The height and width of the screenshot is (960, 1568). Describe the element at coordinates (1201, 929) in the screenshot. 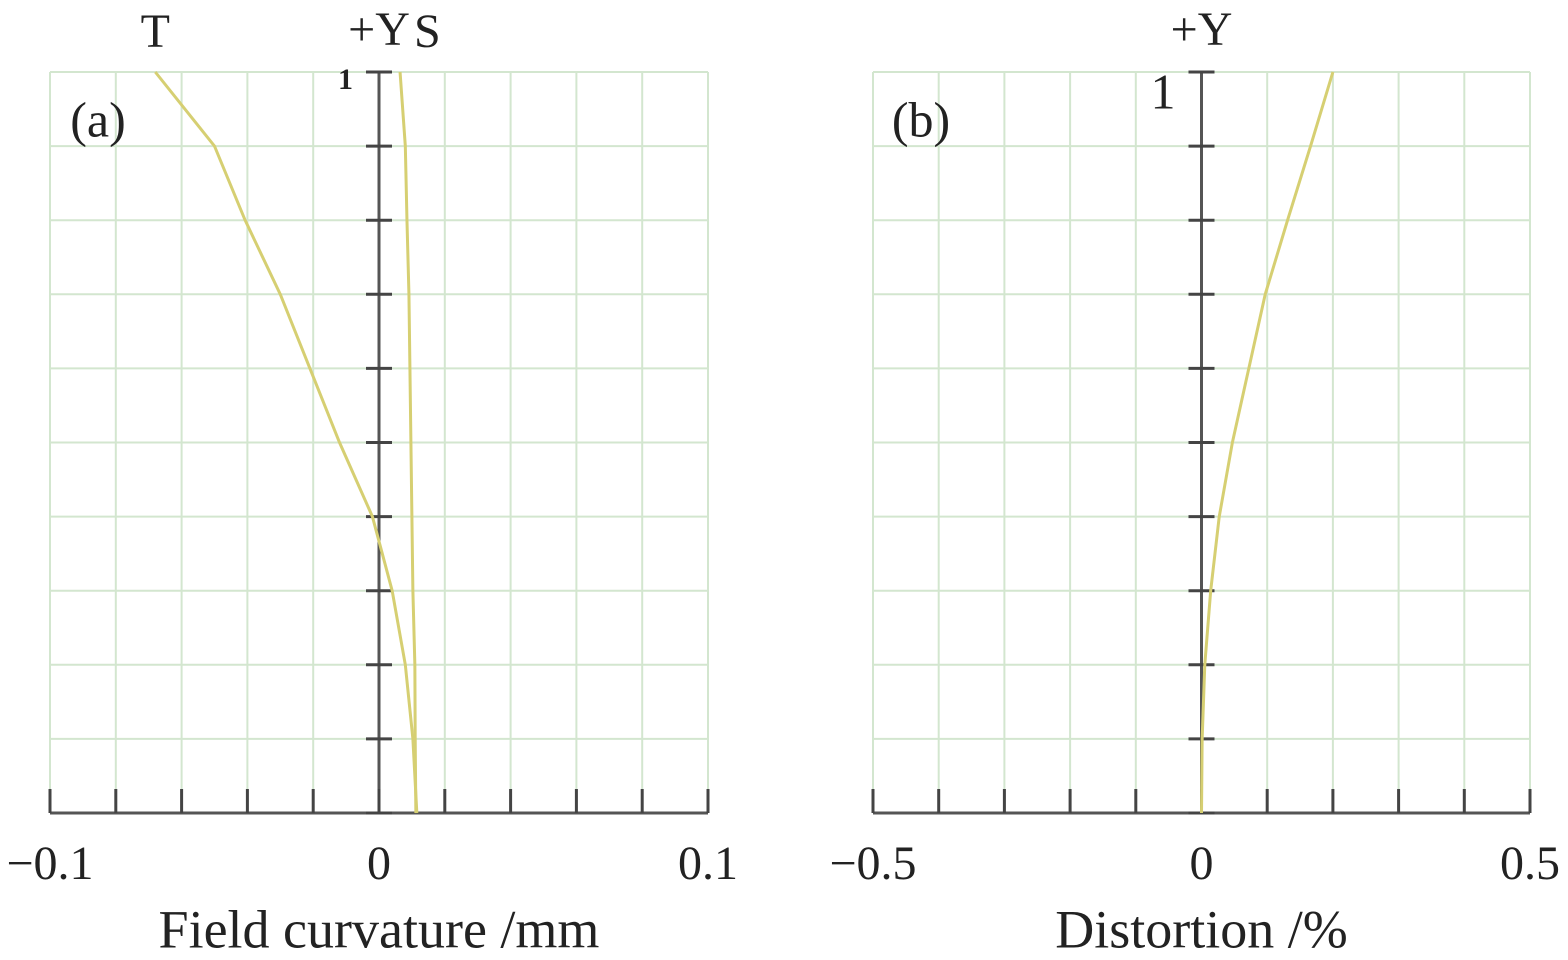

I see `x-axis-label: Distortion /%` at that location.